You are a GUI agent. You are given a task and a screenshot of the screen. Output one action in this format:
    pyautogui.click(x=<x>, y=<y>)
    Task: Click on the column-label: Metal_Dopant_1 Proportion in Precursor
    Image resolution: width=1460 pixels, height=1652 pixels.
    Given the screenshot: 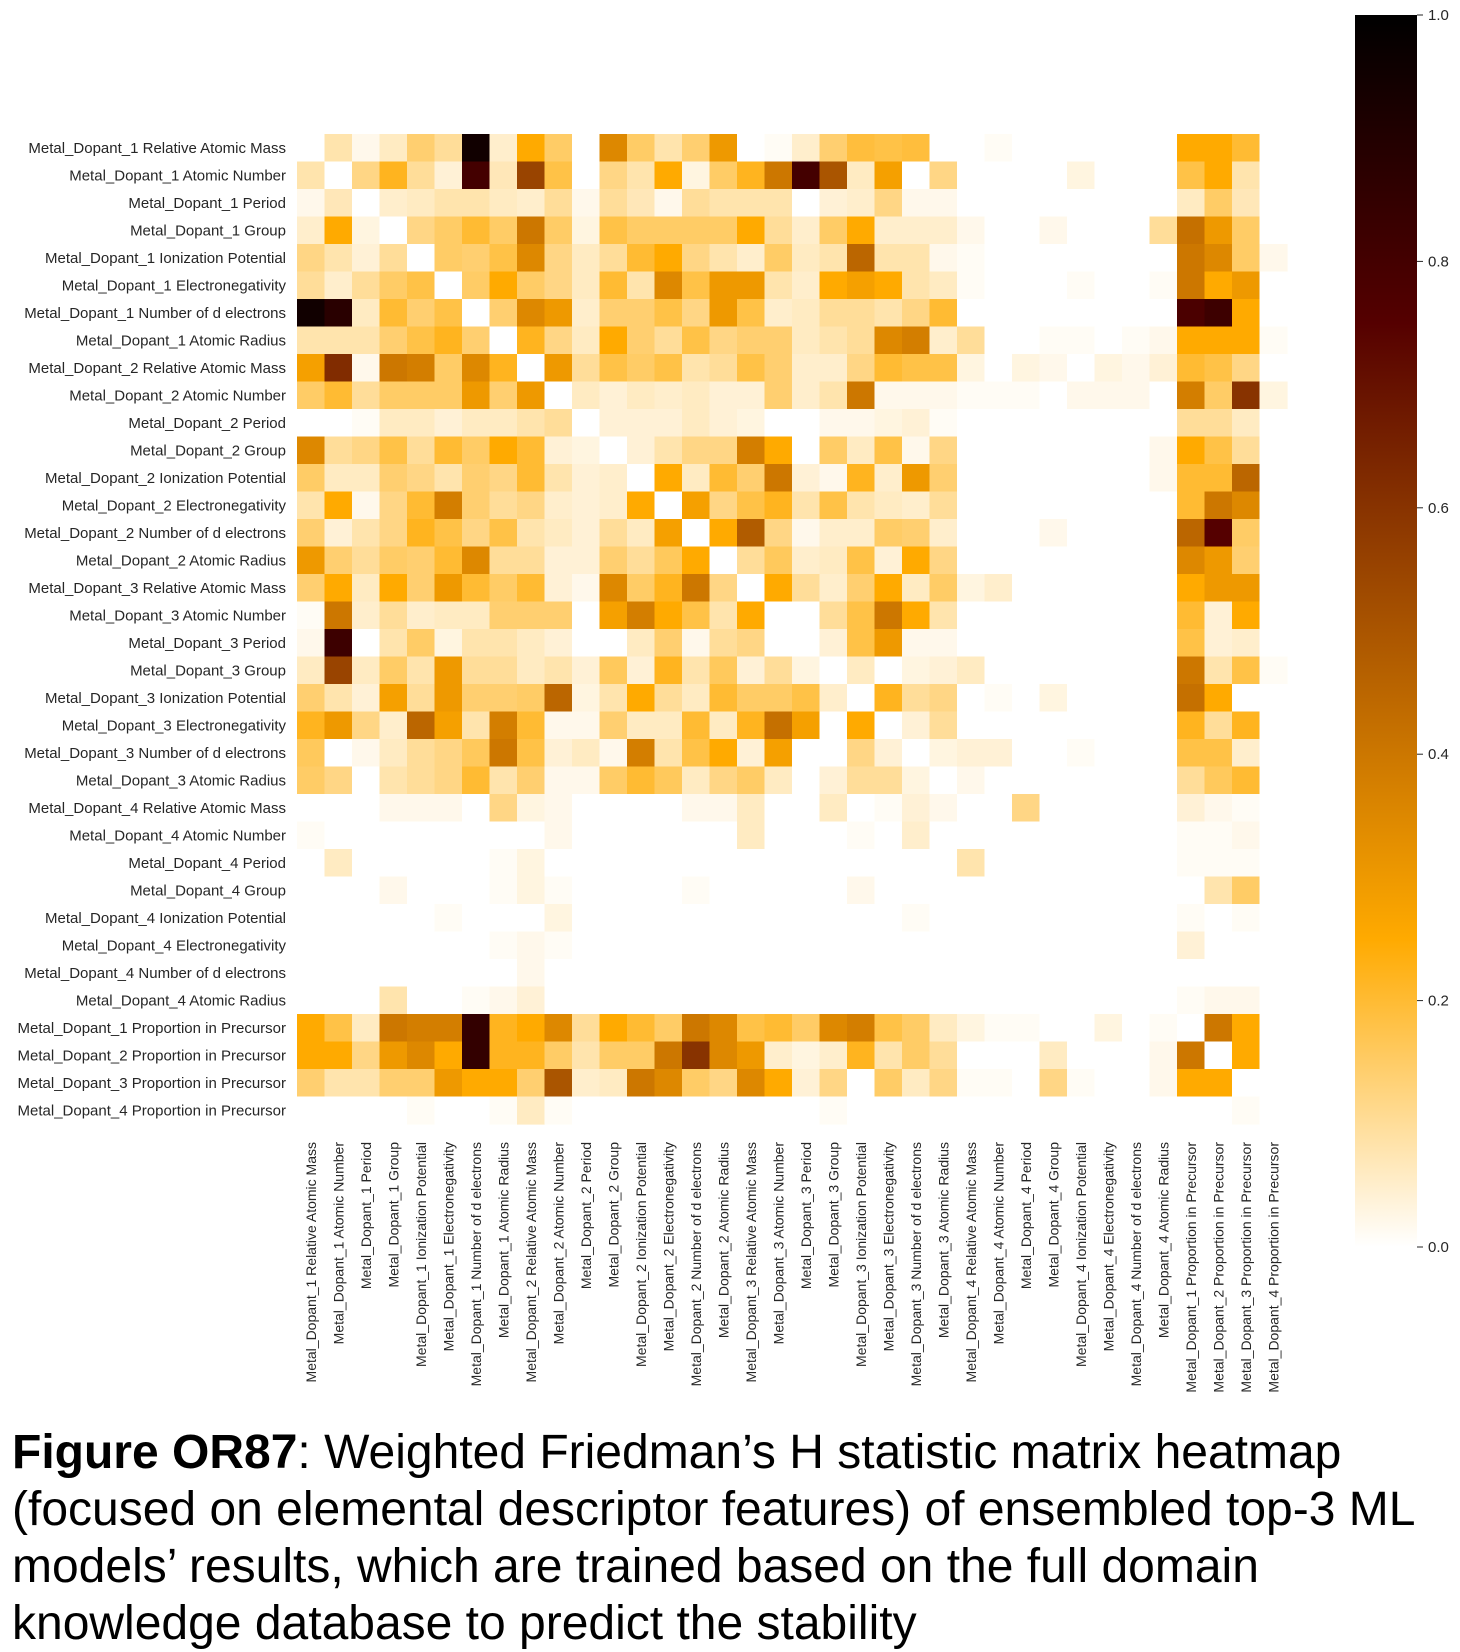 What is the action you would take?
    pyautogui.click(x=1191, y=1267)
    